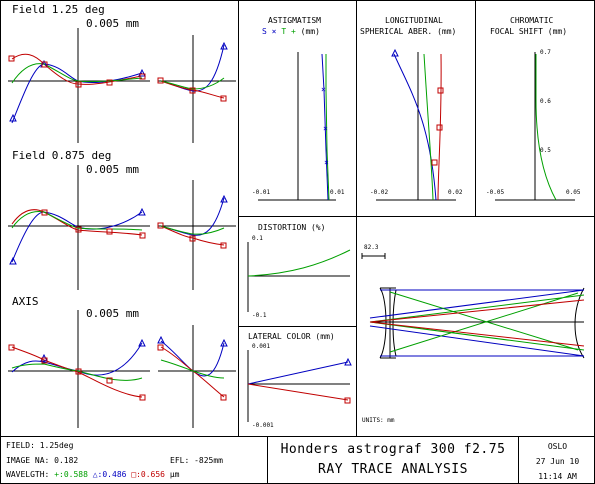  Describe the element at coordinates (545, 150) in the screenshot. I see `chrom-y3: 0.5` at that location.